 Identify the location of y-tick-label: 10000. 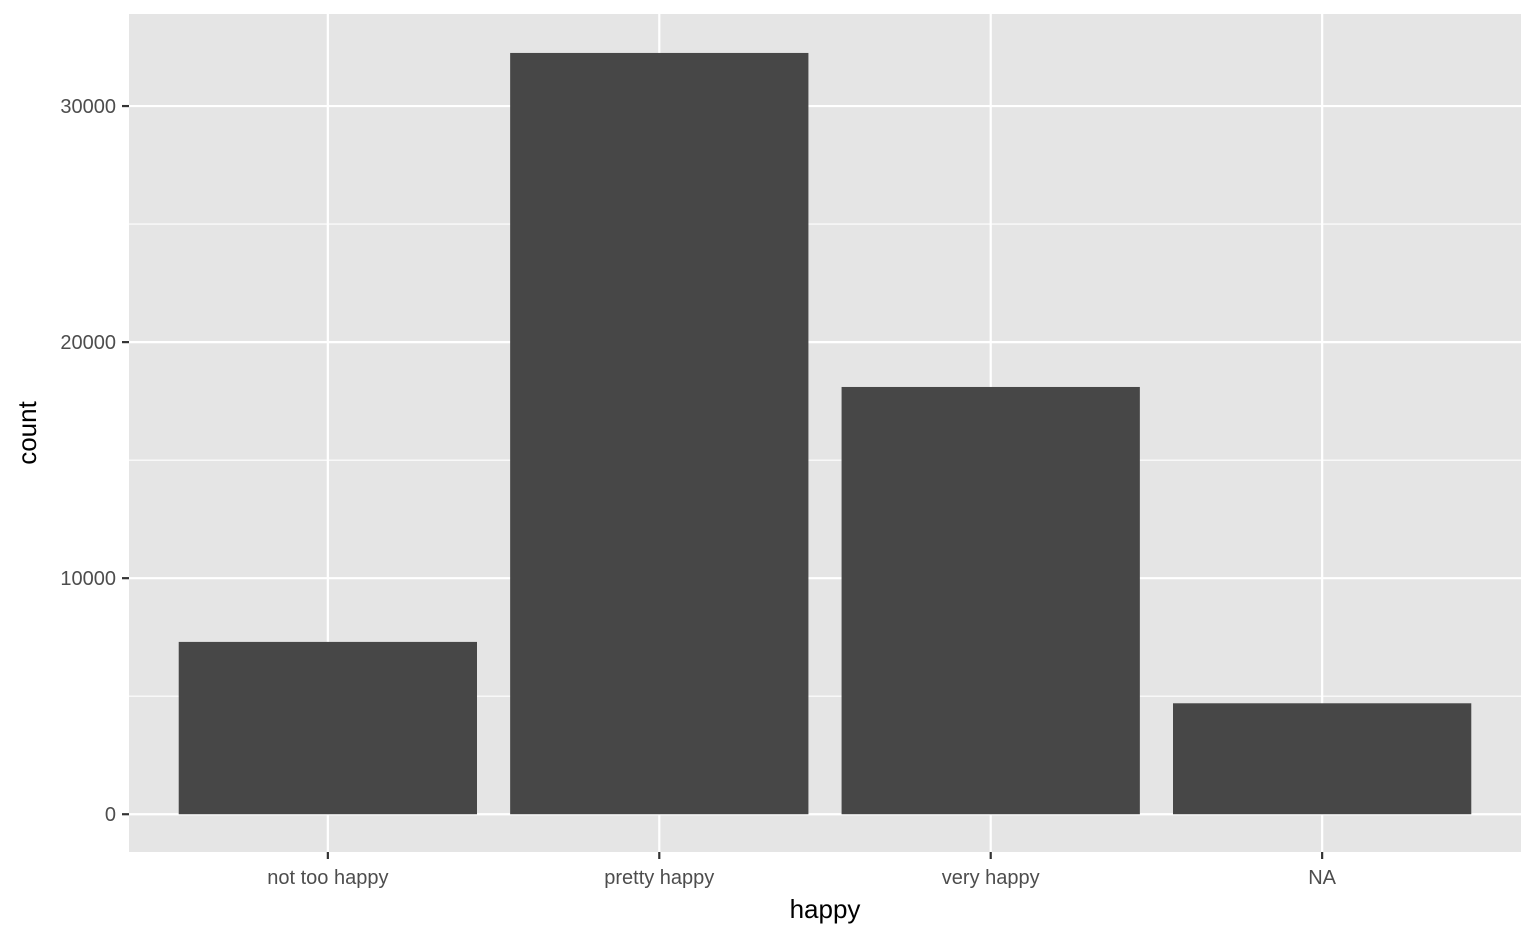
(88, 579).